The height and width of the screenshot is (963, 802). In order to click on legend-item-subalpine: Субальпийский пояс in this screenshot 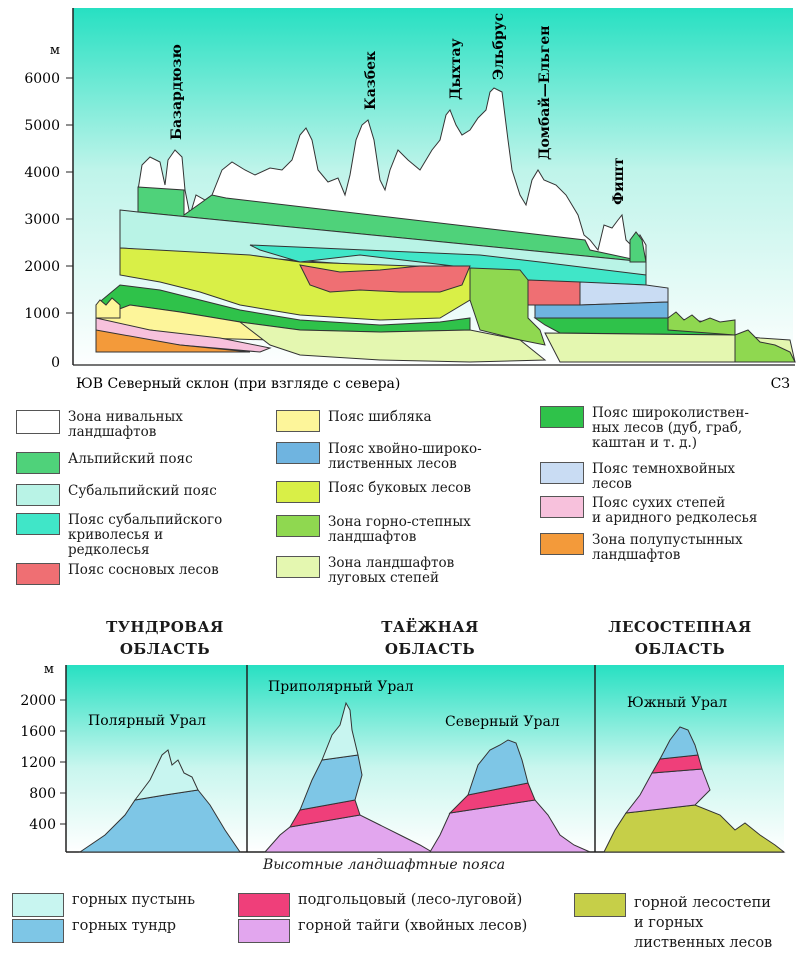, I will do `click(116, 495)`.